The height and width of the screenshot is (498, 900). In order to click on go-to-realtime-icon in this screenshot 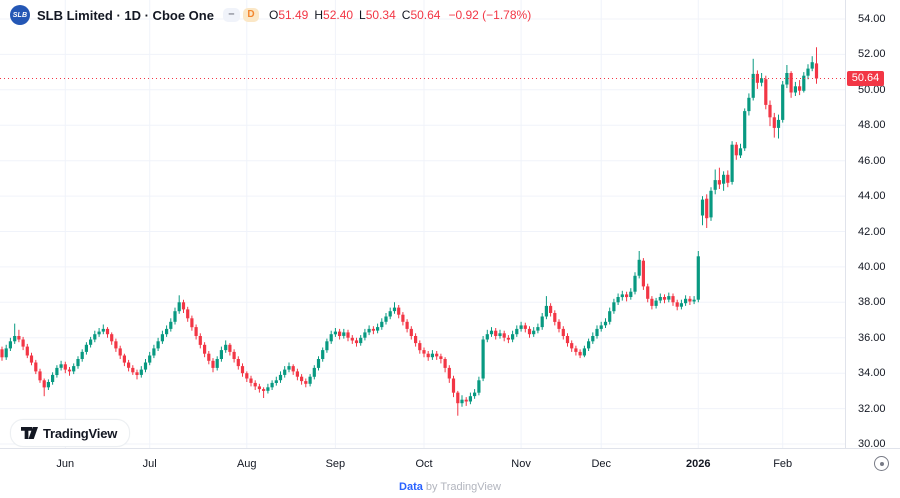, I will do `click(881, 463)`.